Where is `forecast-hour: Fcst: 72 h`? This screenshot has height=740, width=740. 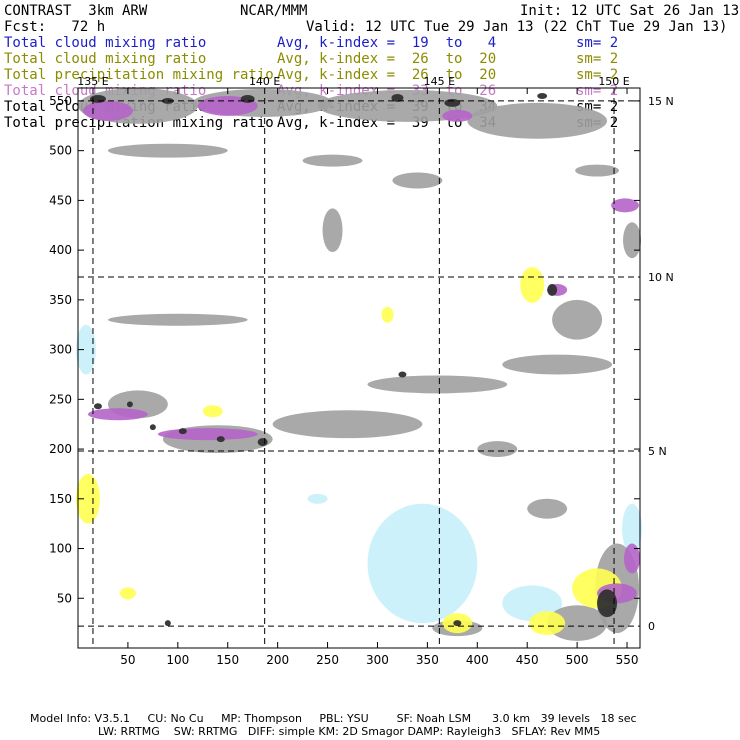 forecast-hour: Fcst: 72 h is located at coordinates (55, 27).